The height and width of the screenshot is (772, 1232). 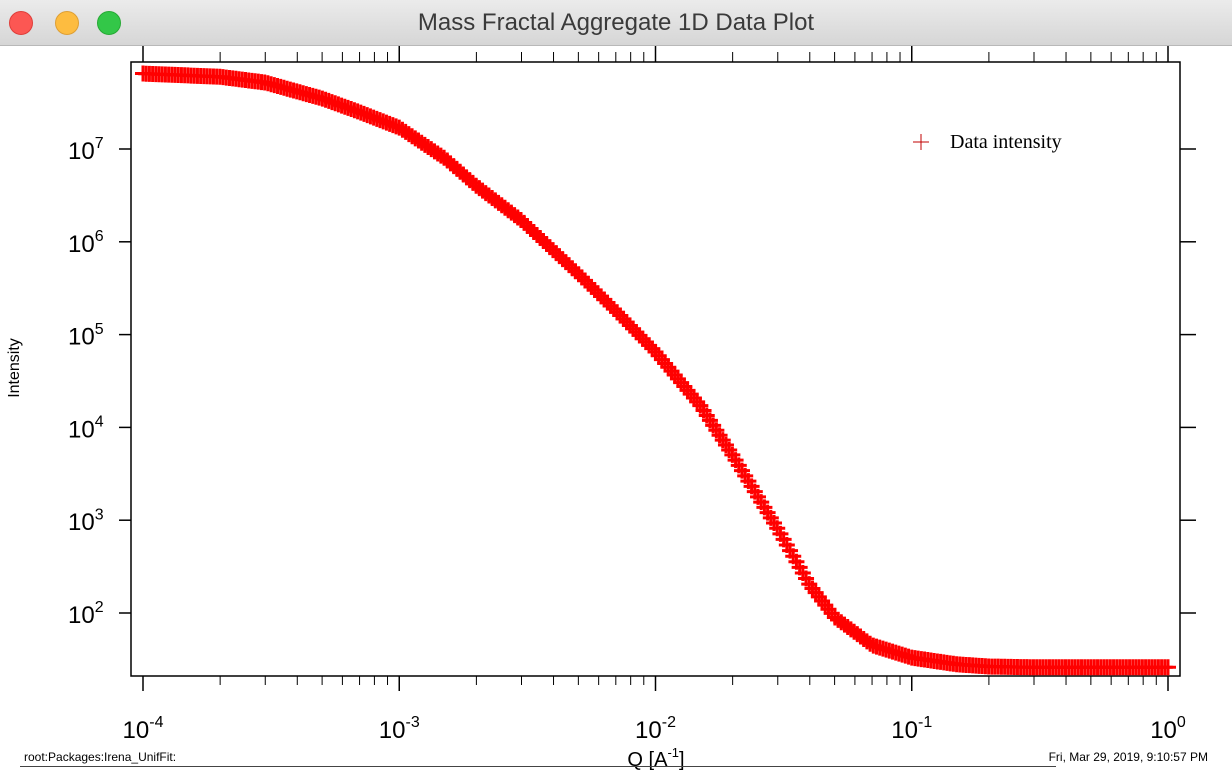 I want to click on y-tick-label: 10⁵, so click(x=86, y=336).